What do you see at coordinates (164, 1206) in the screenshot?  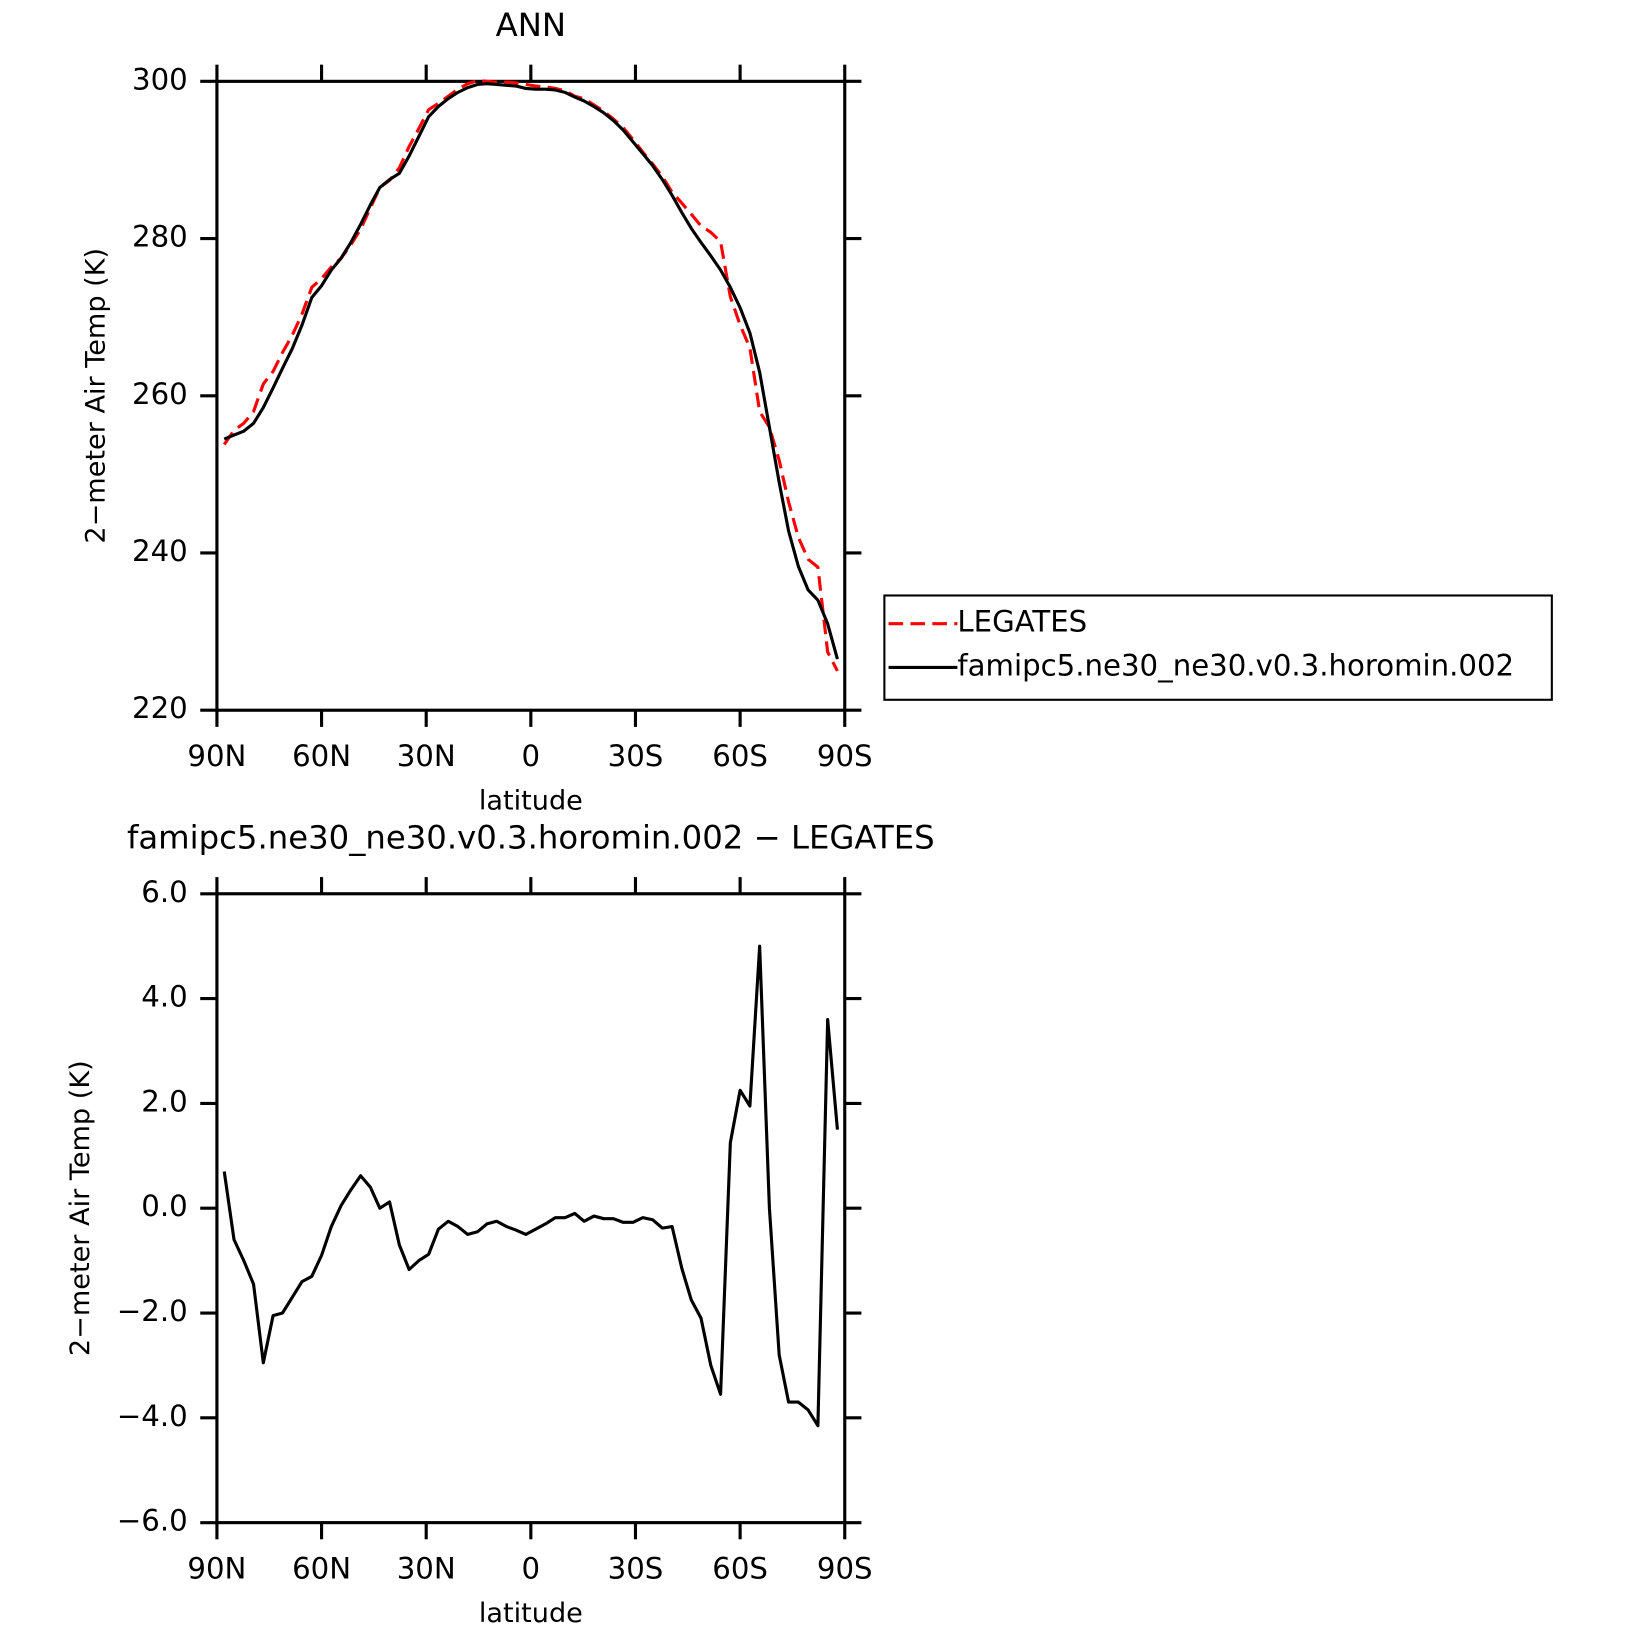 I see `y-tick-label: 0.0` at bounding box center [164, 1206].